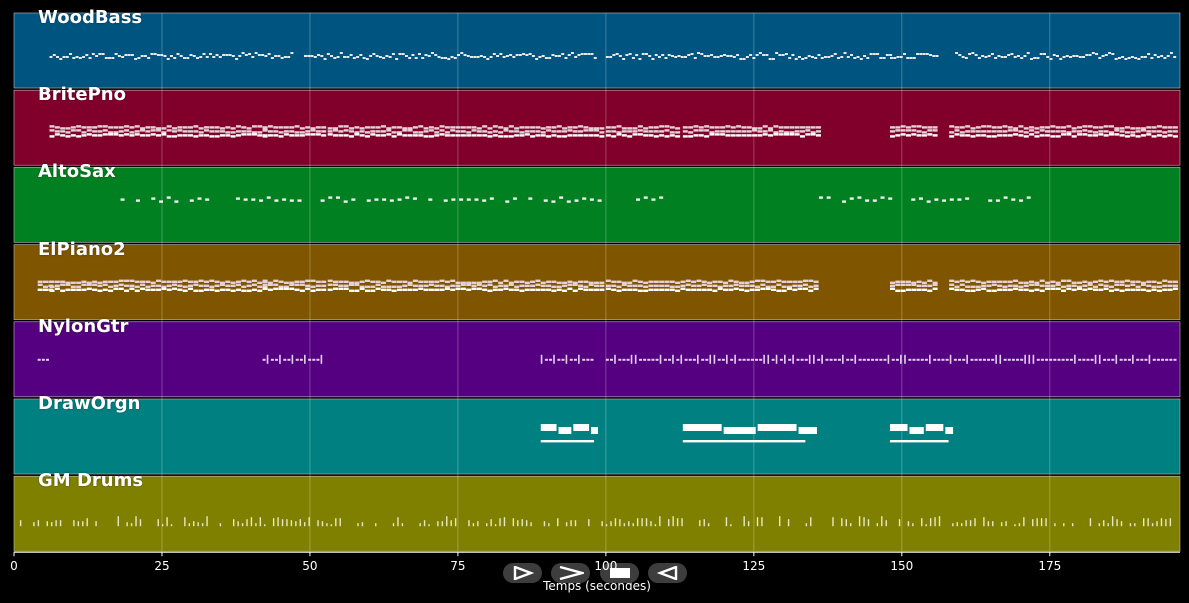 The width and height of the screenshot is (1189, 603). Describe the element at coordinates (570, 573) in the screenshot. I see `forward-button` at that location.